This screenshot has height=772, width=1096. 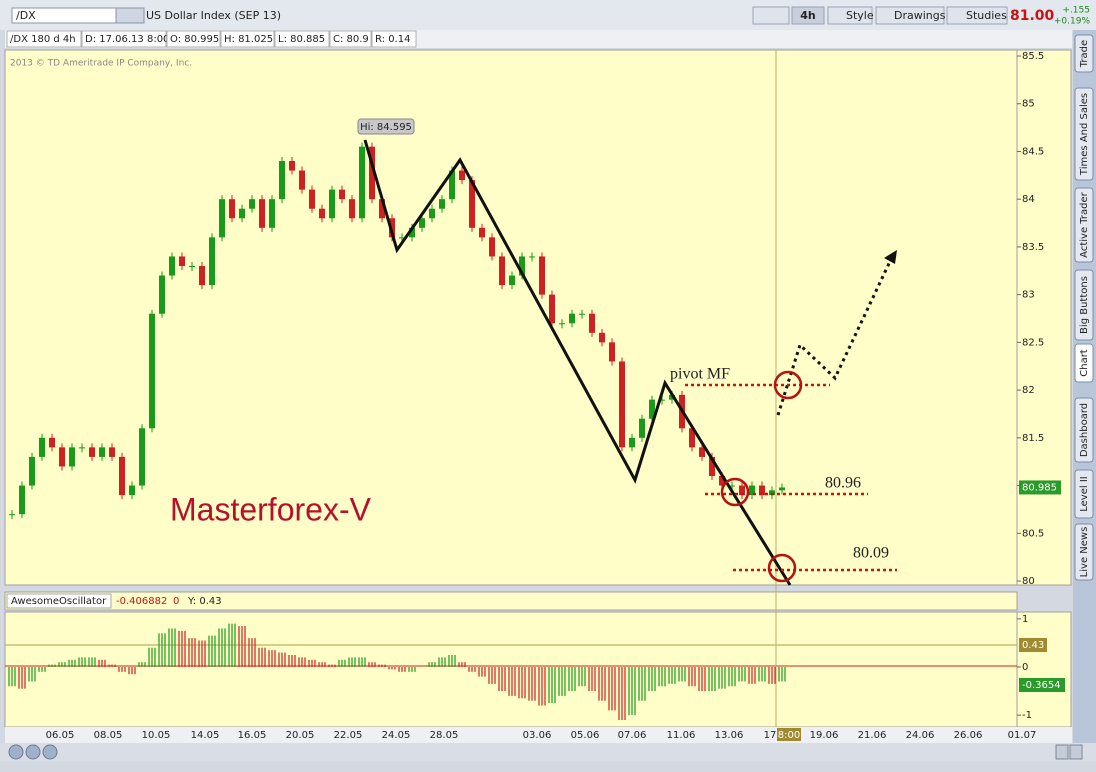 What do you see at coordinates (1076, 752) in the screenshot?
I see `scroll-right` at bounding box center [1076, 752].